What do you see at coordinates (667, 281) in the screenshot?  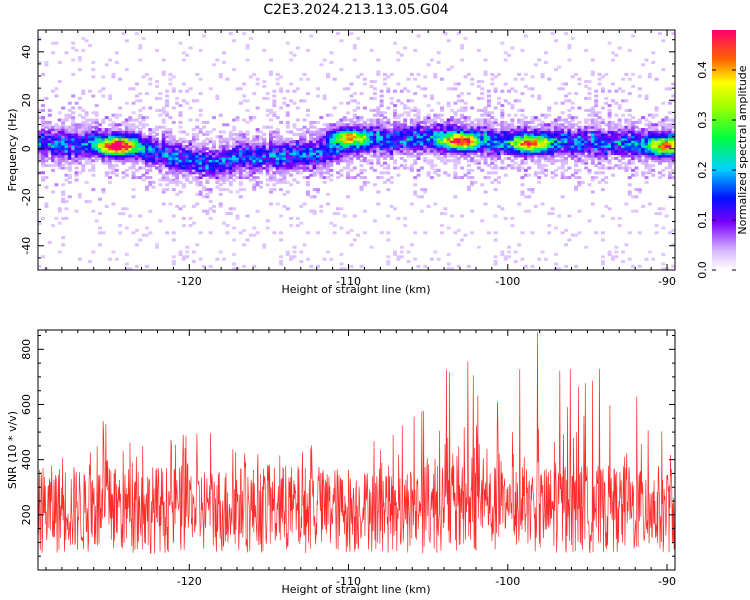 I see `x-tick-label: -90` at bounding box center [667, 281].